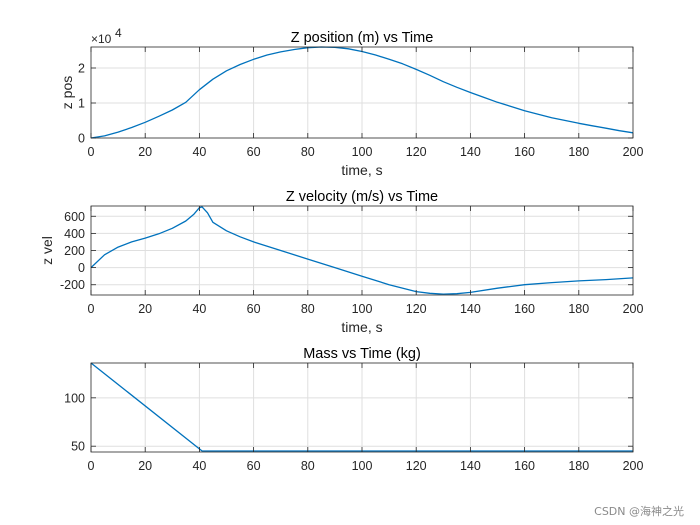 Image resolution: width=700 pixels, height=525 pixels. I want to click on plot3-x-tick-label: 100, so click(362, 466).